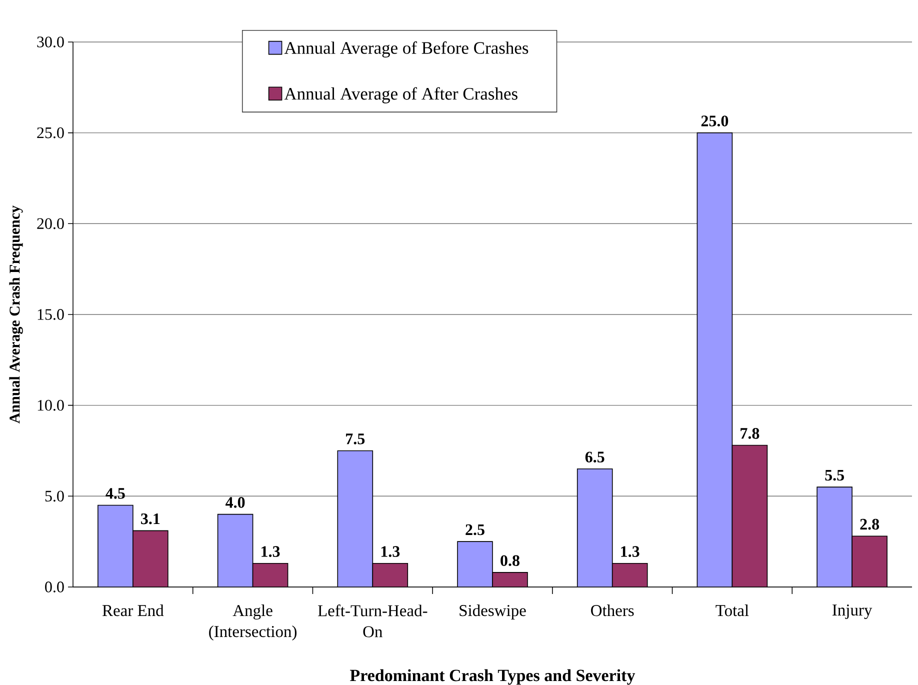 The image size is (918, 685). I want to click on x-tick-label: Rear End, so click(133, 610).